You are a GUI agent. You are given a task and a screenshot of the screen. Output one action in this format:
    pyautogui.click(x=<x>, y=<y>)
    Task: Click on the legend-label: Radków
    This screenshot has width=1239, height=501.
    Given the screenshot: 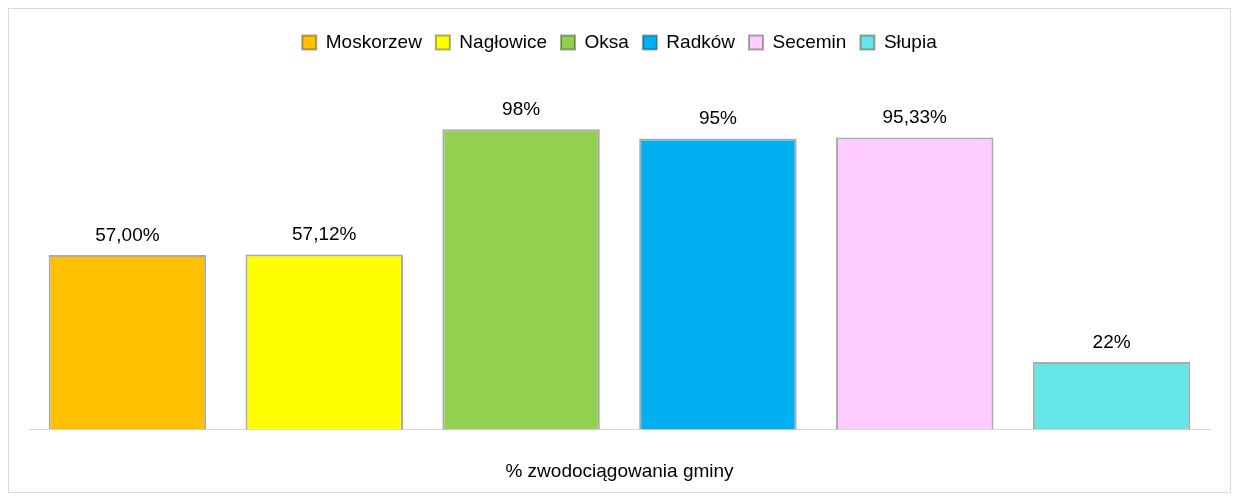 What is the action you would take?
    pyautogui.click(x=701, y=41)
    